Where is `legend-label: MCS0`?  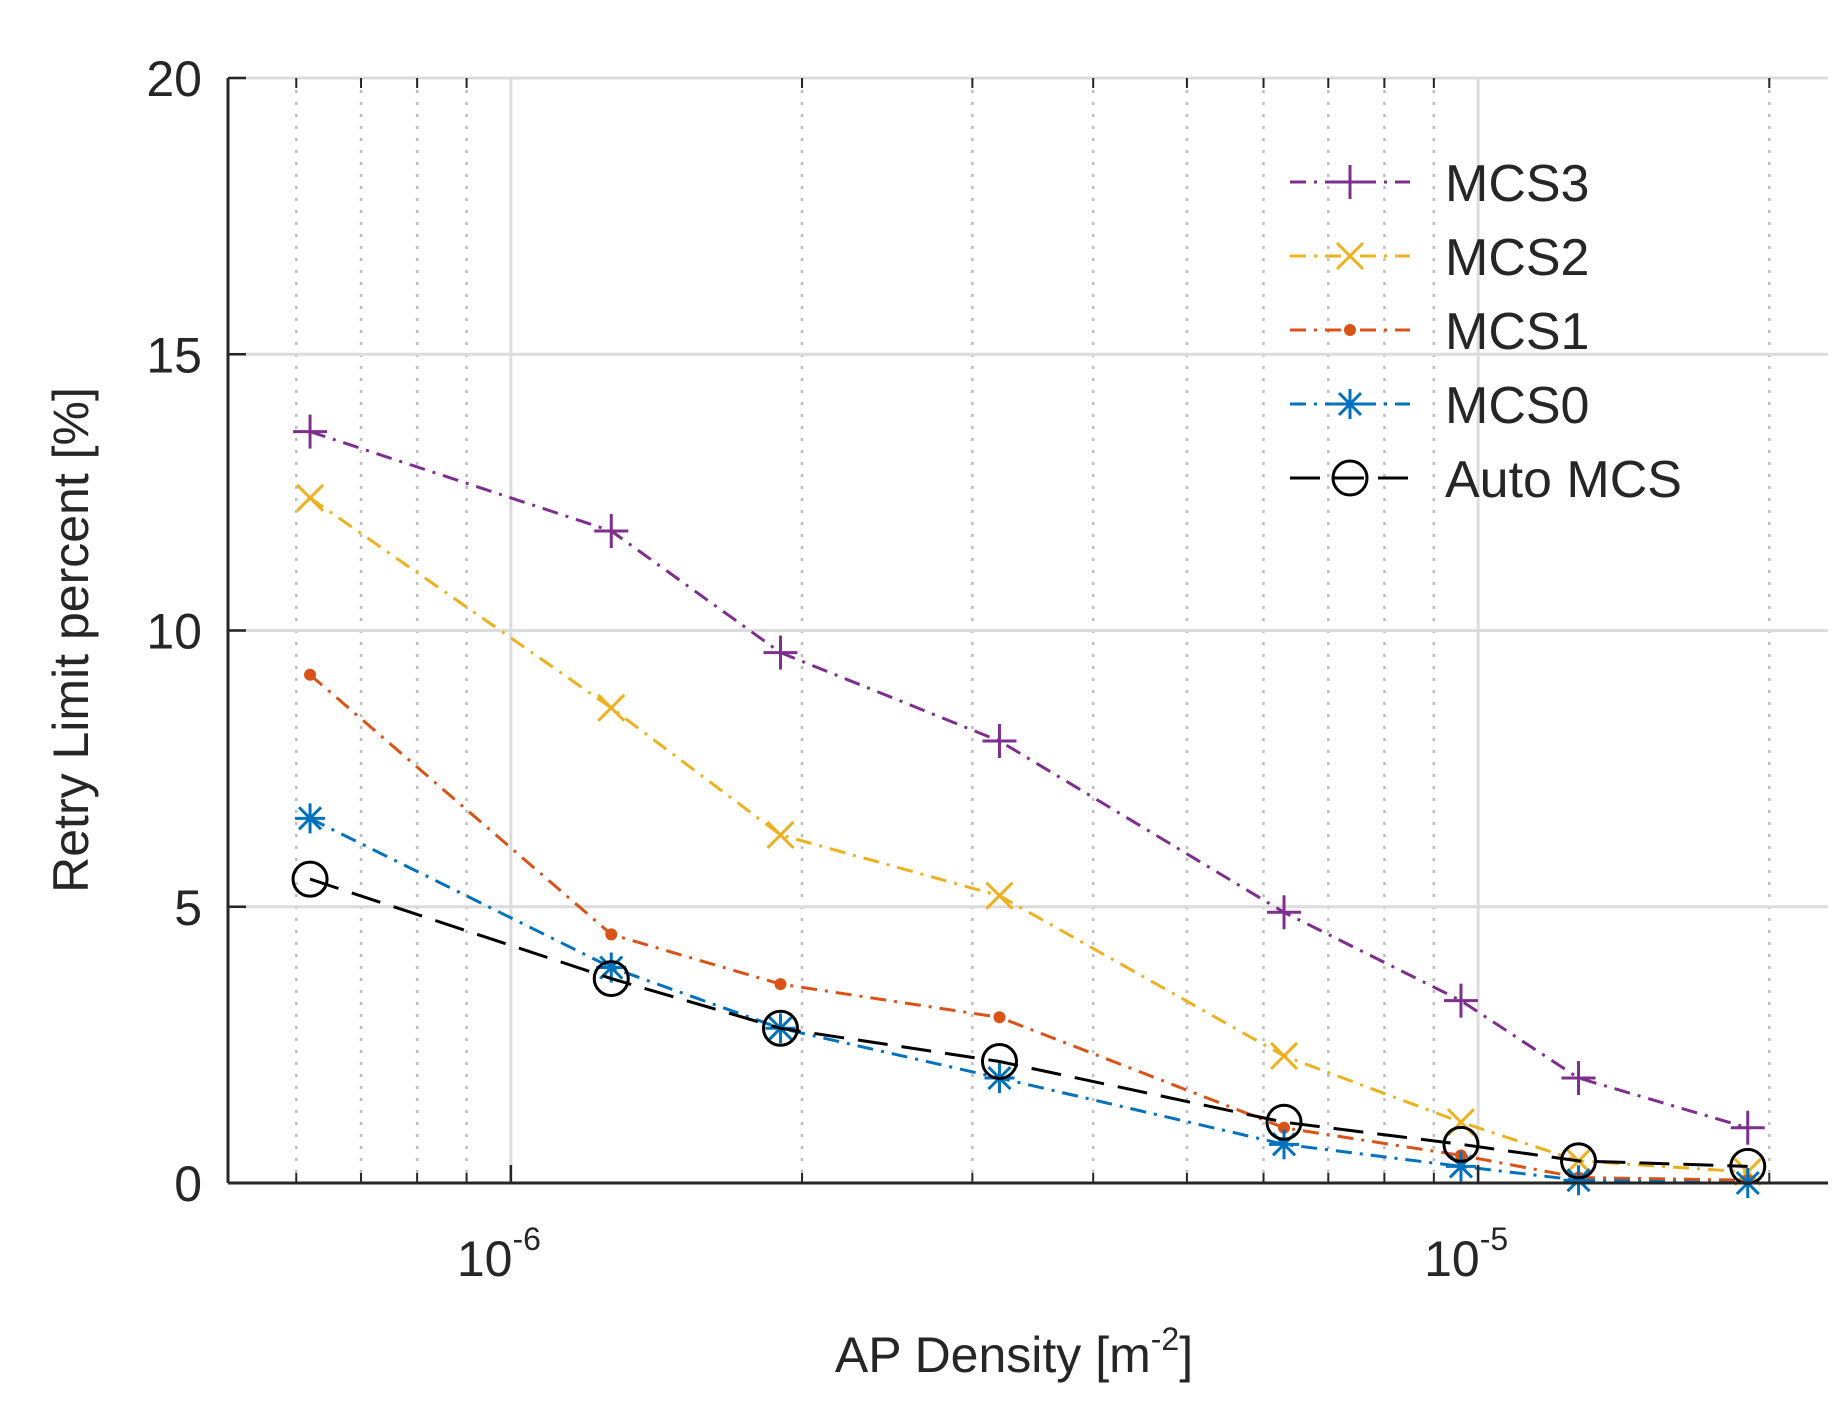
legend-label: MCS0 is located at coordinates (1517, 406).